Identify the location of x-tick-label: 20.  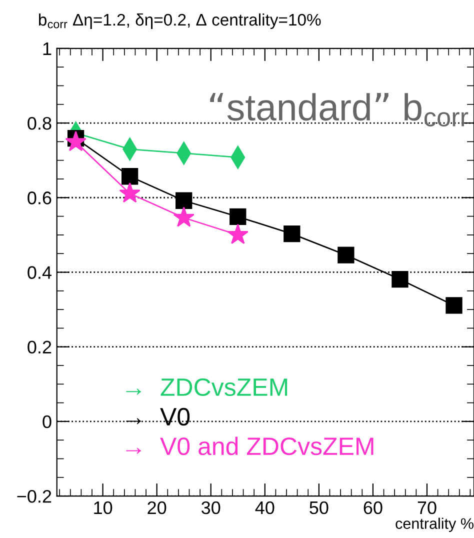
(157, 507).